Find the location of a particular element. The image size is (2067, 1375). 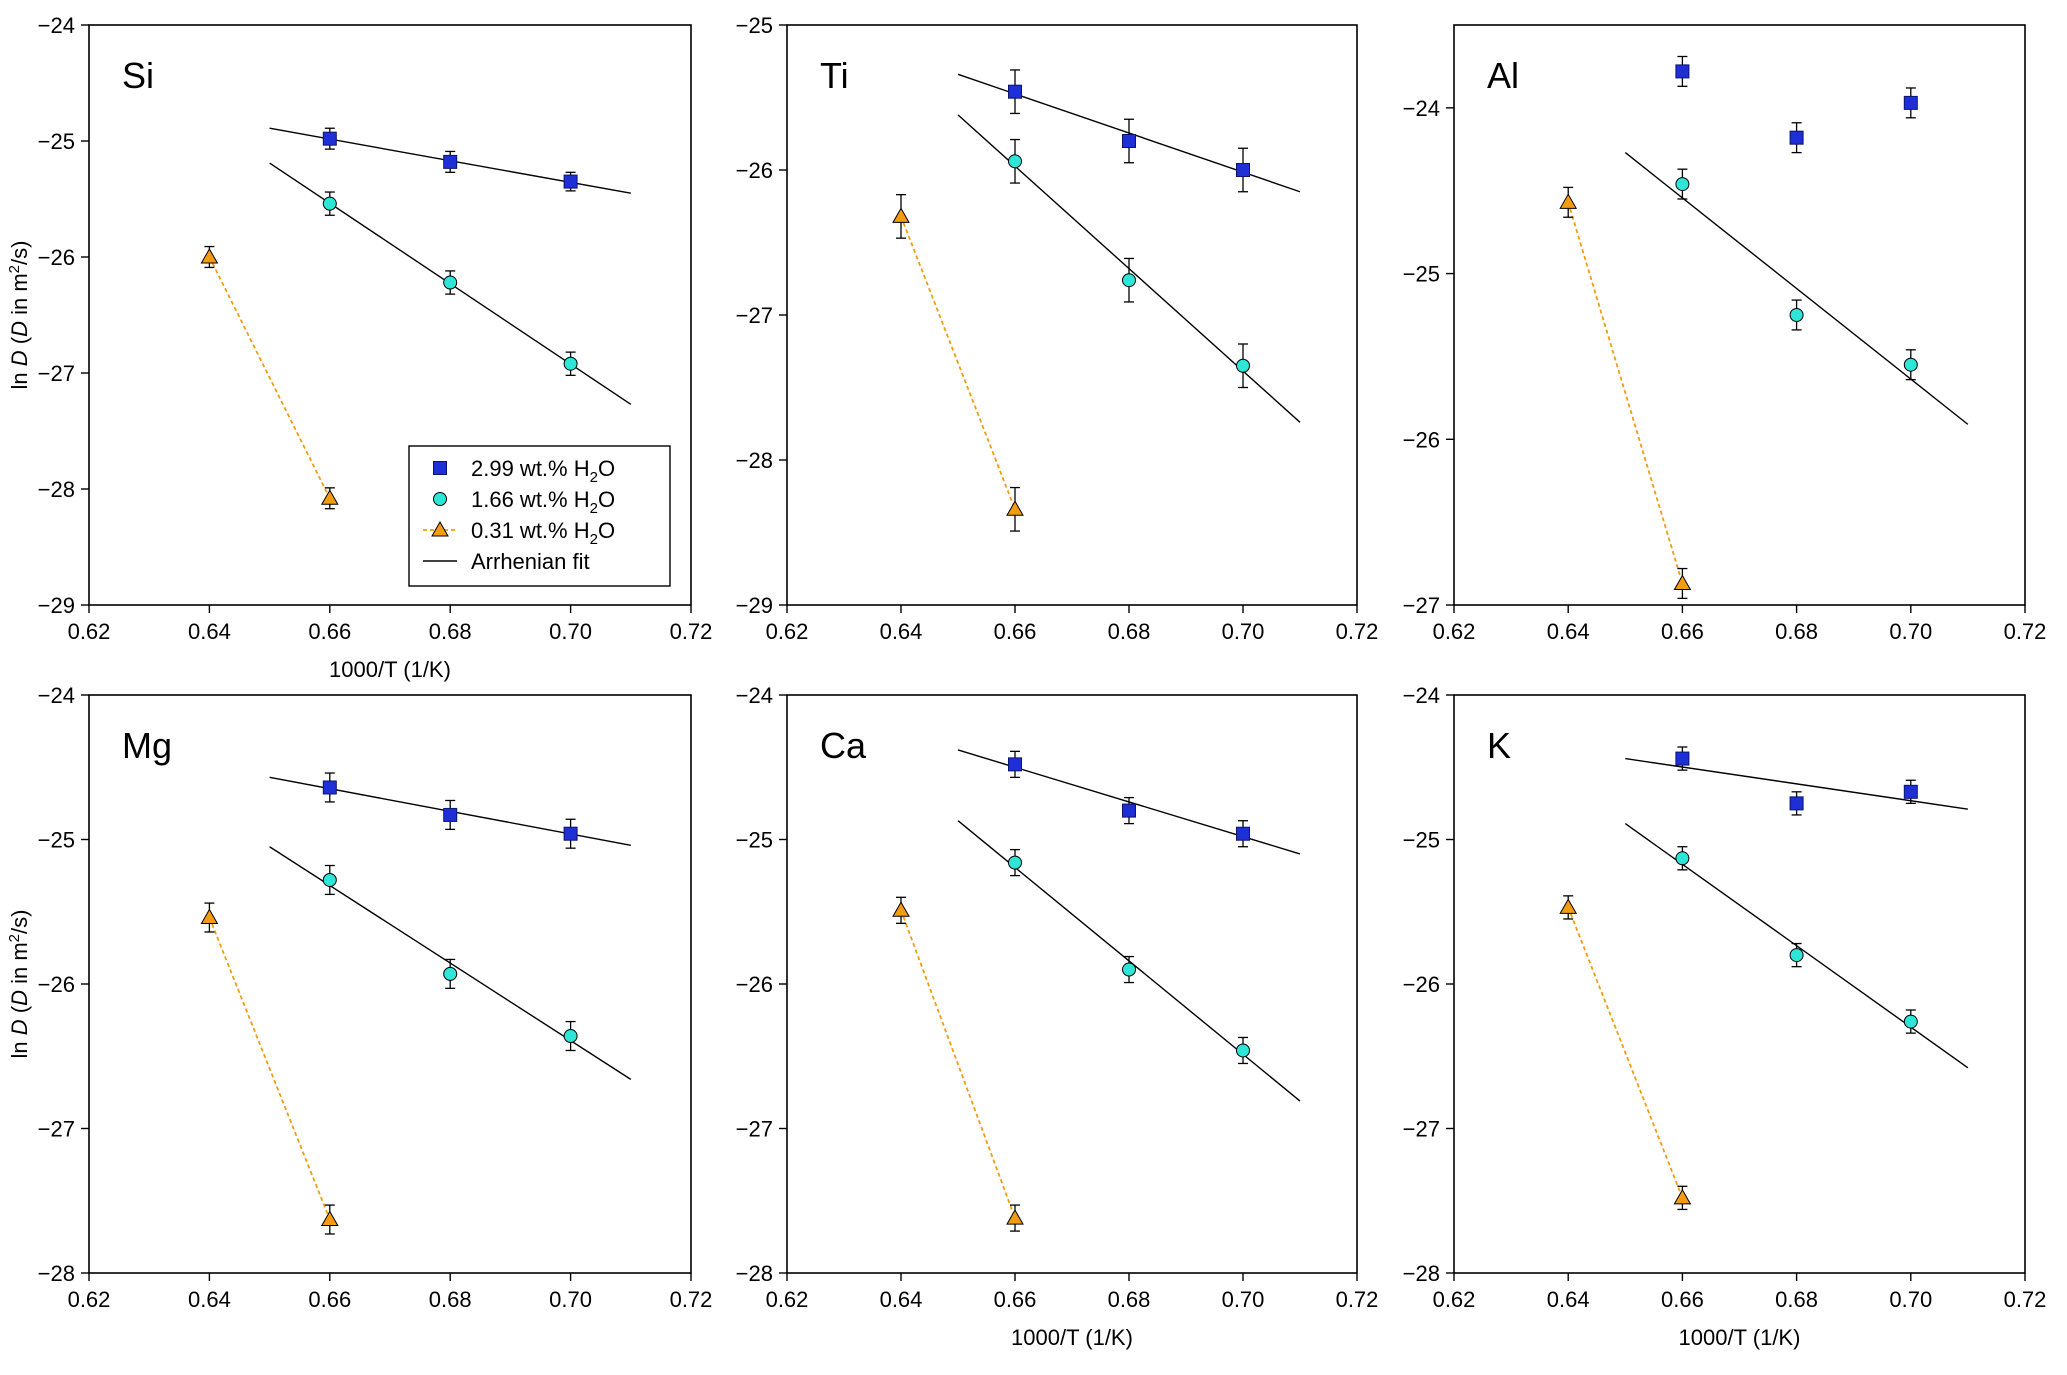

legend-label: 2.99 wt.% H2O is located at coordinates (543, 471).